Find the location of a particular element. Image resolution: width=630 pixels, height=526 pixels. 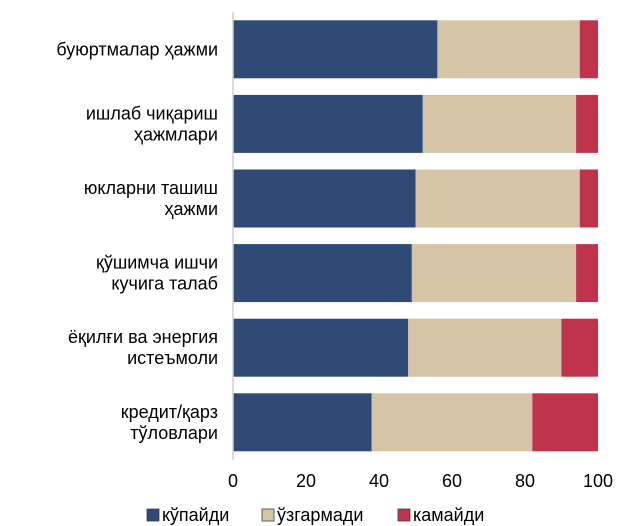

x-tick-label-0: 0 is located at coordinates (233, 481).